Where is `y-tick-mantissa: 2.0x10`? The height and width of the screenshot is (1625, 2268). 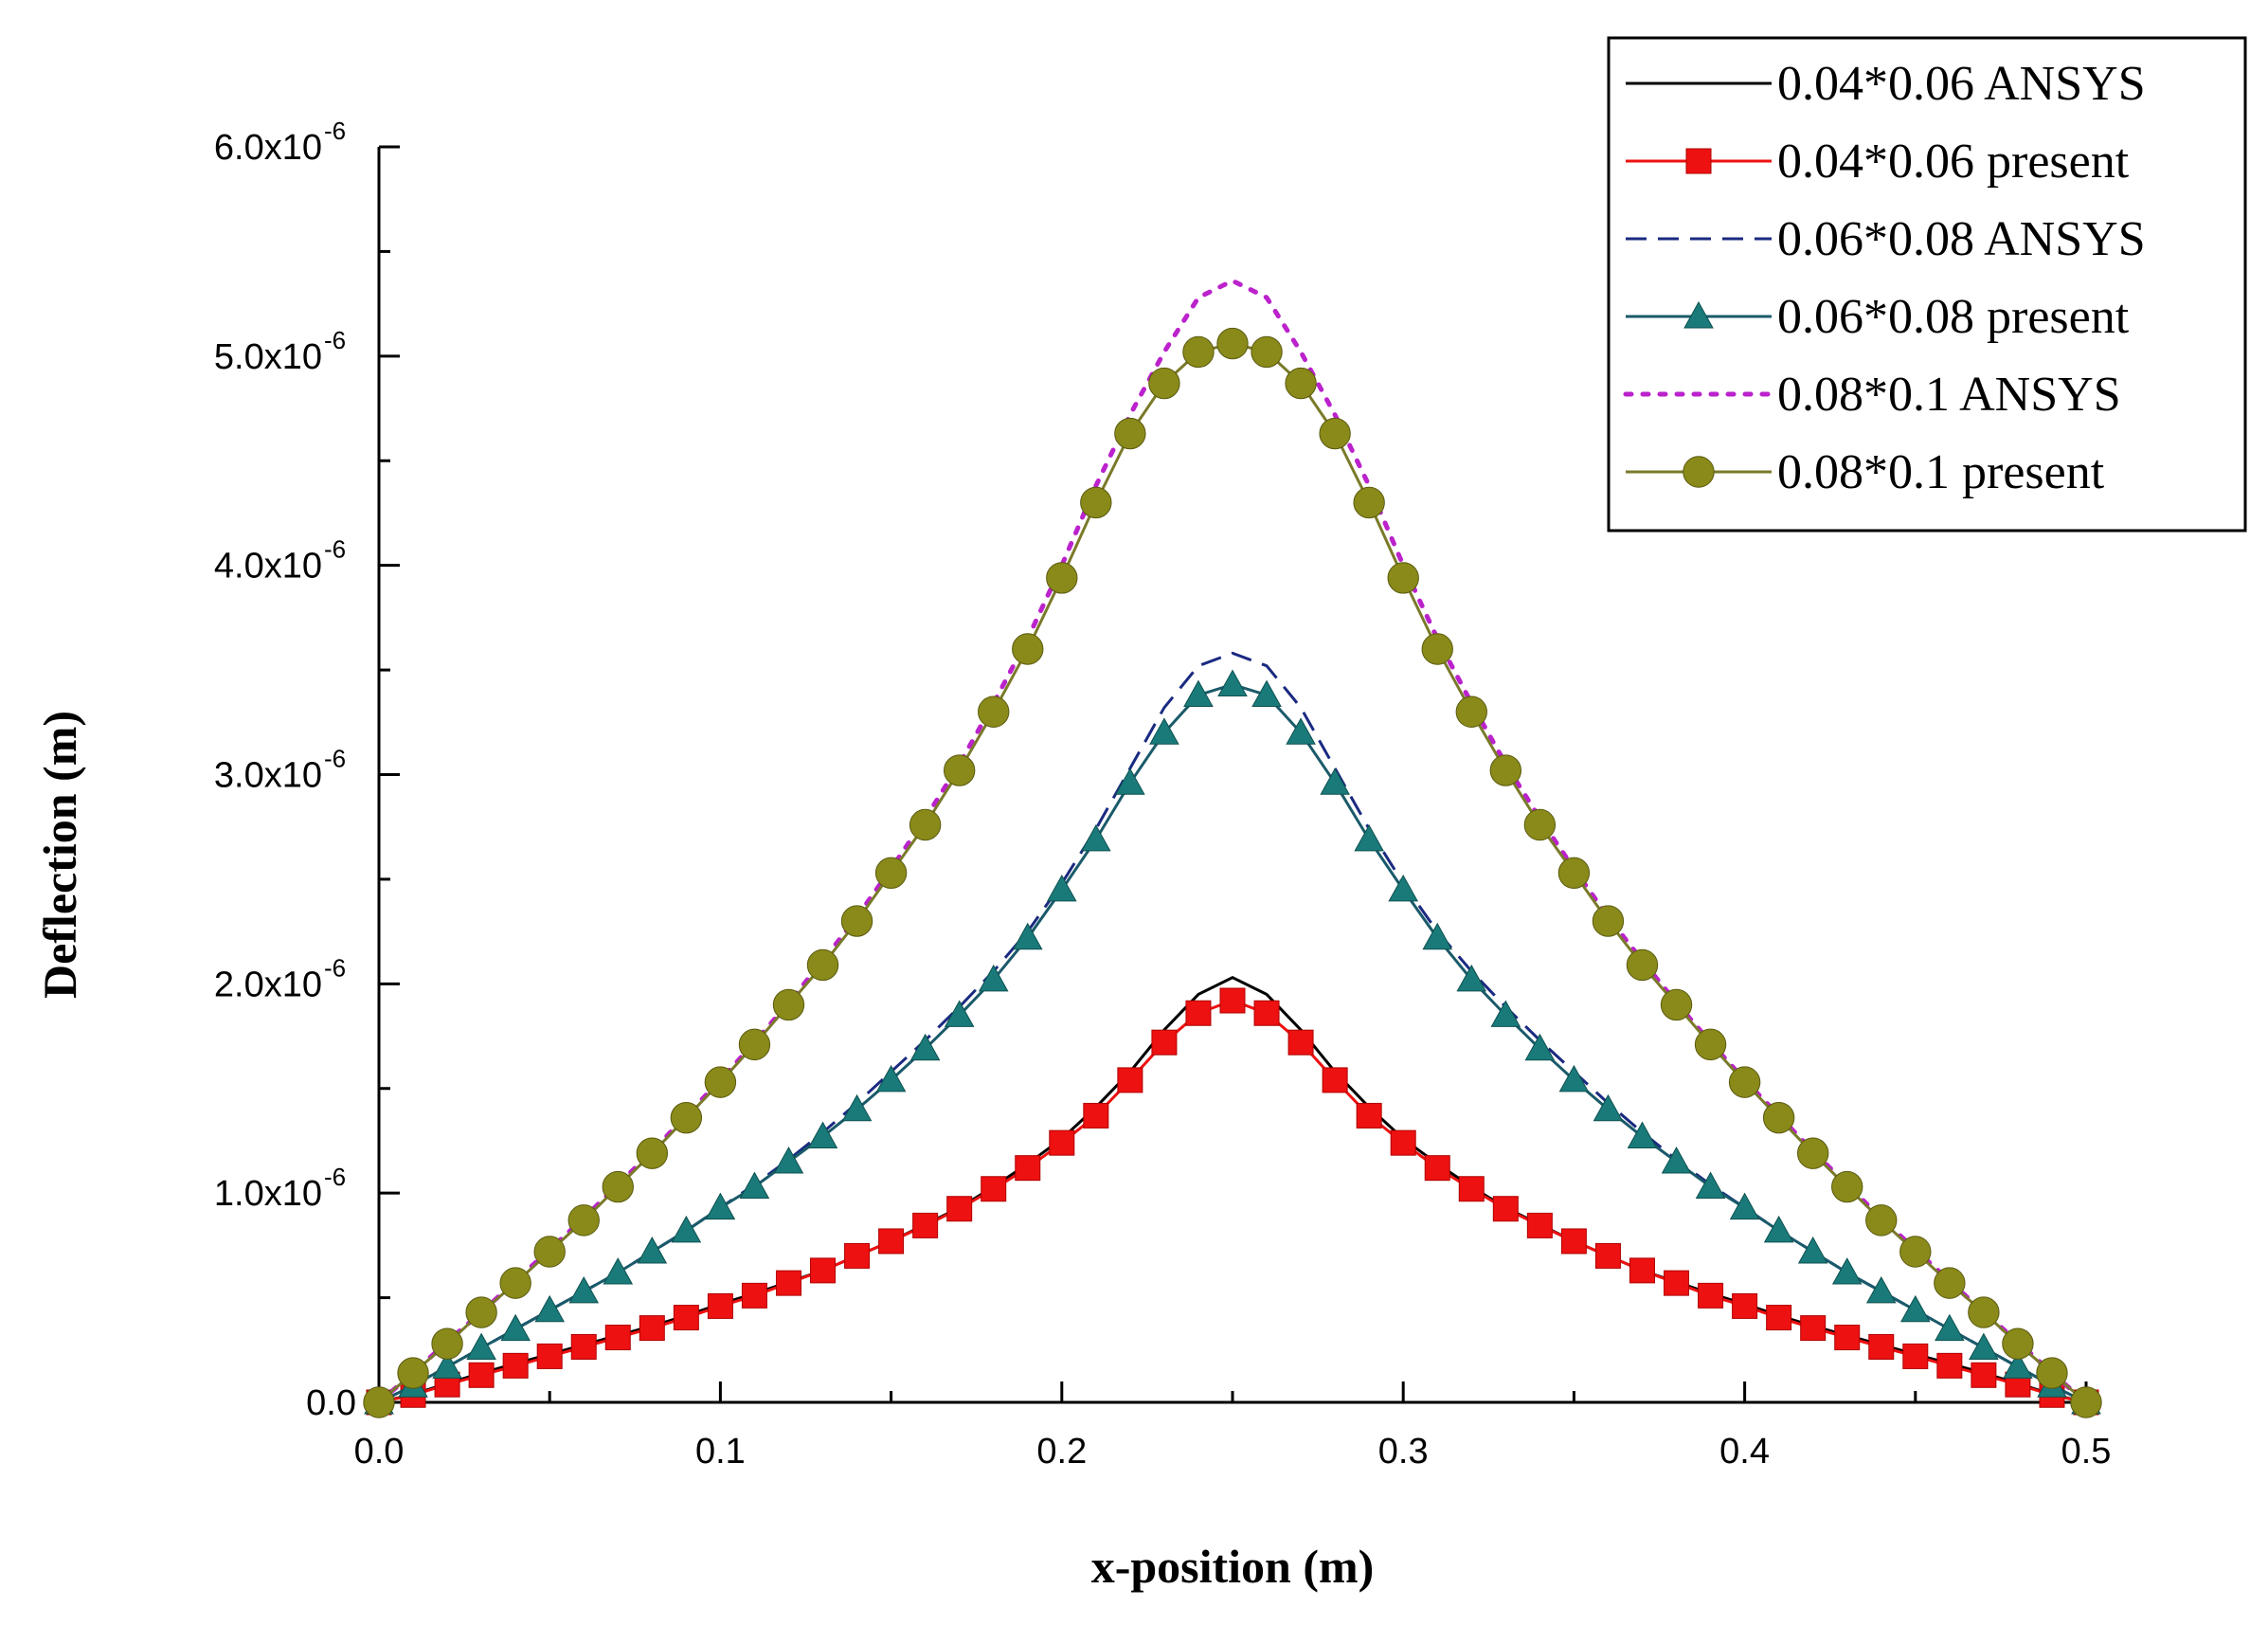 y-tick-mantissa: 2.0x10 is located at coordinates (268, 984).